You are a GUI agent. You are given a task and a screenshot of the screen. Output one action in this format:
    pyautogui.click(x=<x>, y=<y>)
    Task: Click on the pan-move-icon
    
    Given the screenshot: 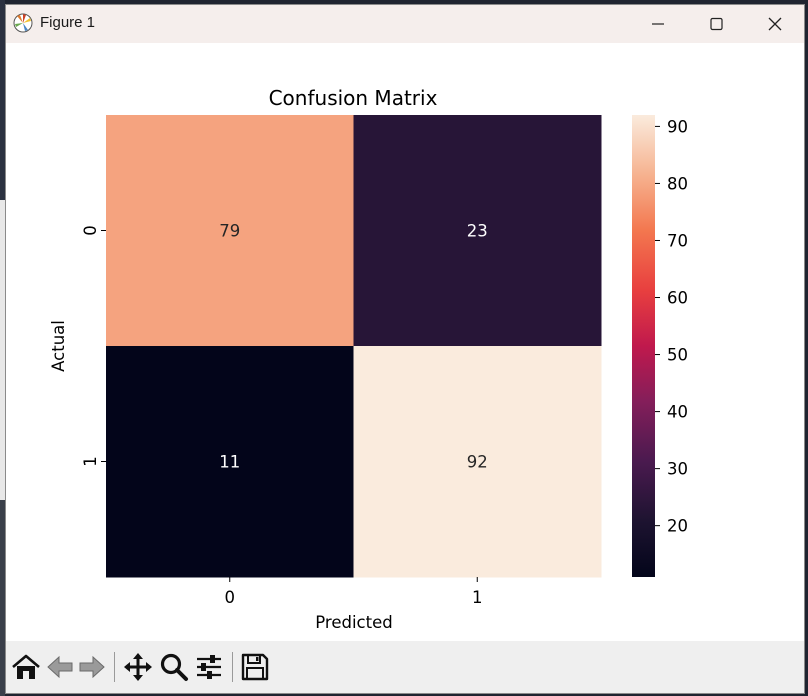 What is the action you would take?
    pyautogui.click(x=138, y=667)
    